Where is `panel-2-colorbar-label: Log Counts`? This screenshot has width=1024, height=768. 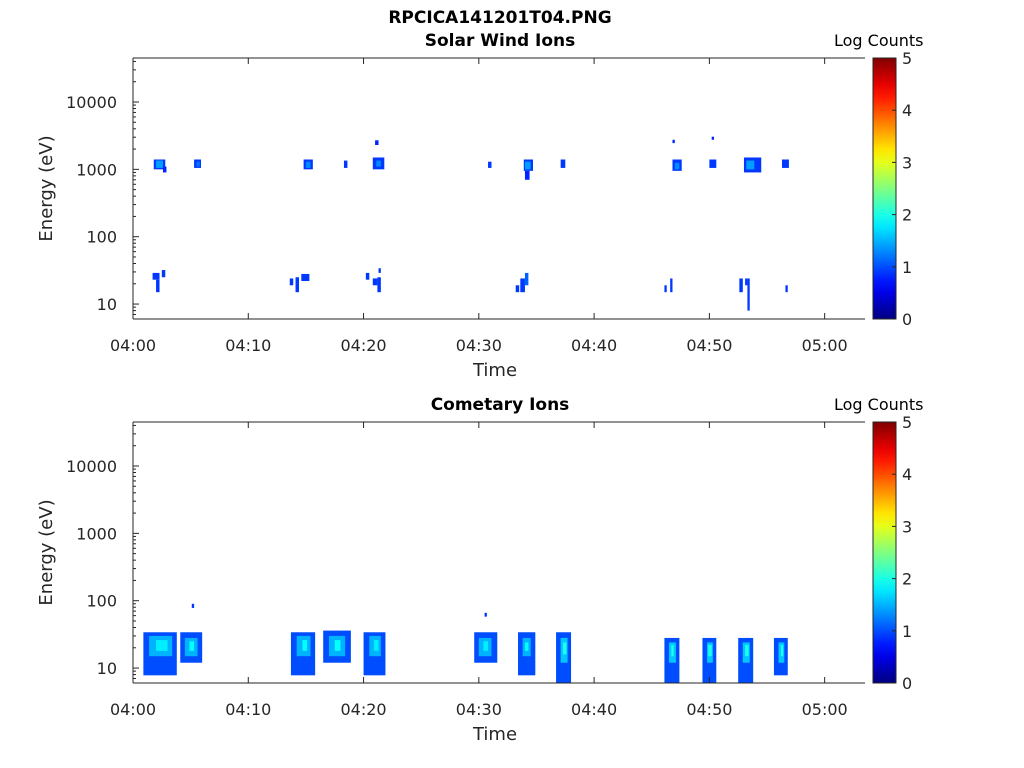 panel-2-colorbar-label: Log Counts is located at coordinates (879, 404).